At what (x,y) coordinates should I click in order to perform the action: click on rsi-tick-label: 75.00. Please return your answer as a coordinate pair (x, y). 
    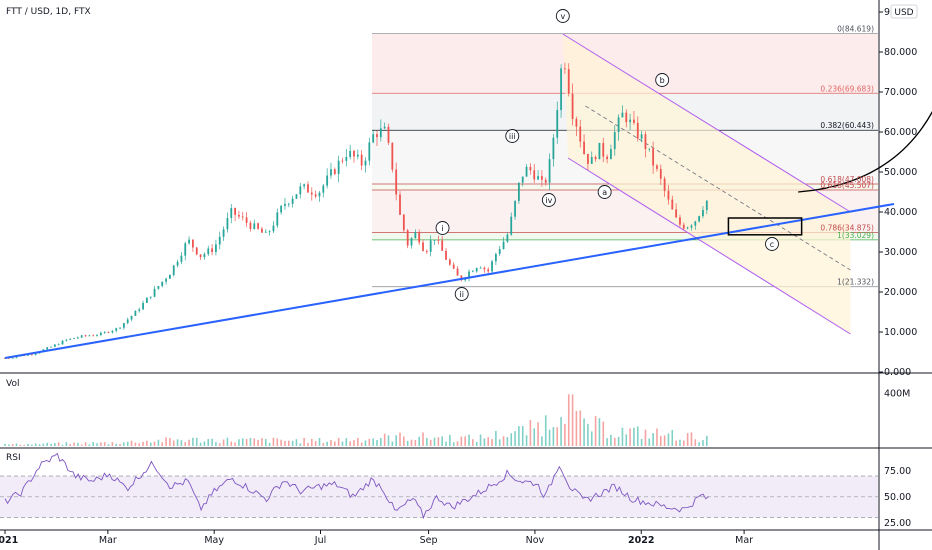
    Looking at the image, I should click on (897, 471).